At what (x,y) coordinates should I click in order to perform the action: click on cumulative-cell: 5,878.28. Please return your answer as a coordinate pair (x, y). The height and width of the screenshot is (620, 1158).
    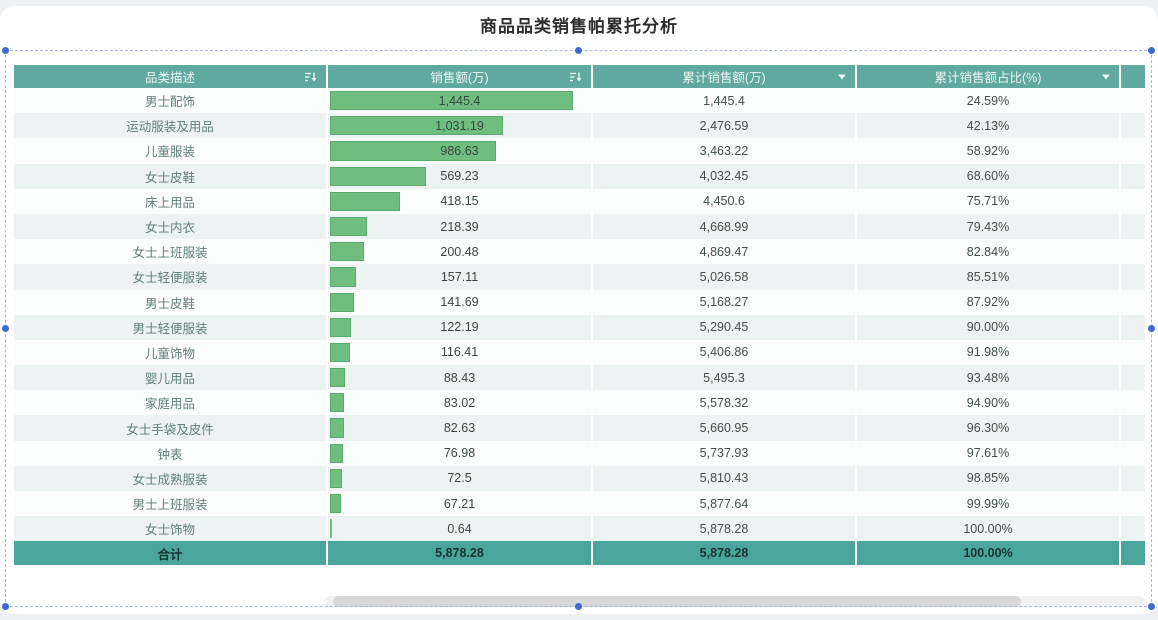
    Looking at the image, I should click on (723, 529).